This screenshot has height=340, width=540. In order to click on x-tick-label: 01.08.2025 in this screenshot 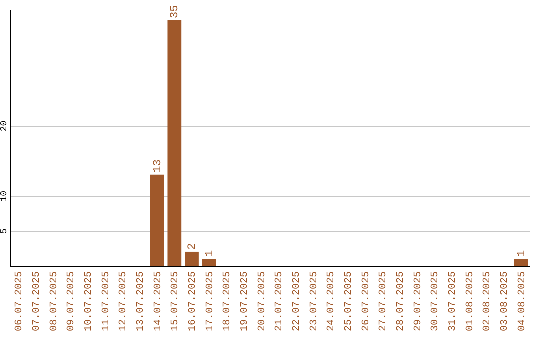, I will do `click(470, 302)`.